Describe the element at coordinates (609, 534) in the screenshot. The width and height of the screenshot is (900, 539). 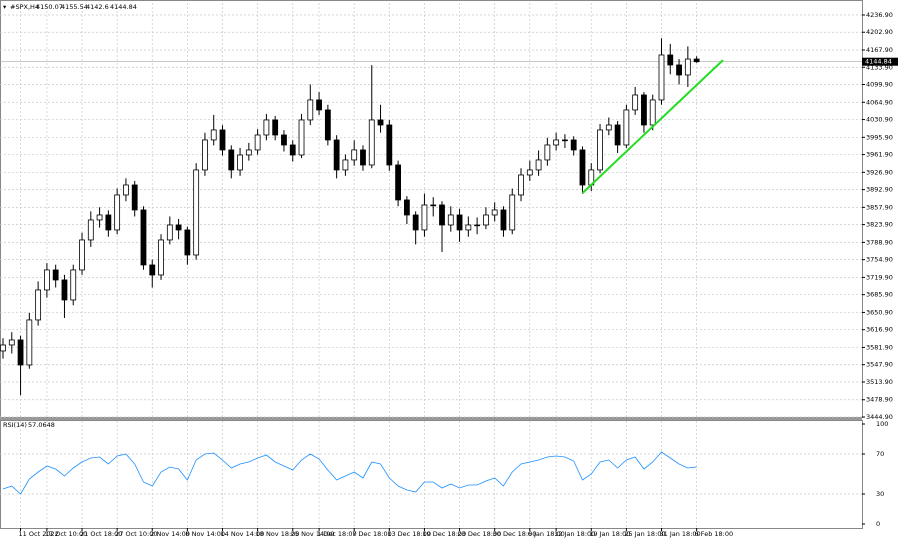
I see `x-tick-label: 19 Jan 18:00` at that location.